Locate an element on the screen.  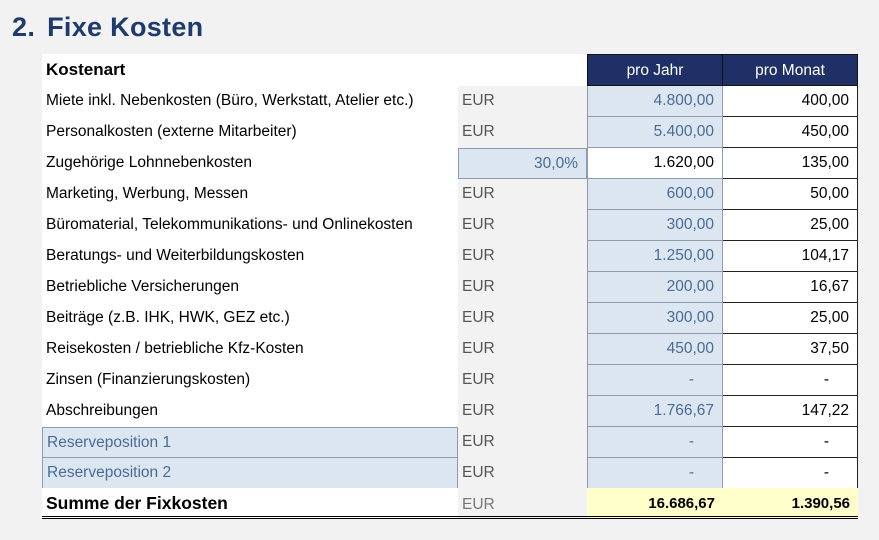
month-value-cell: 50,00 is located at coordinates (790, 194).